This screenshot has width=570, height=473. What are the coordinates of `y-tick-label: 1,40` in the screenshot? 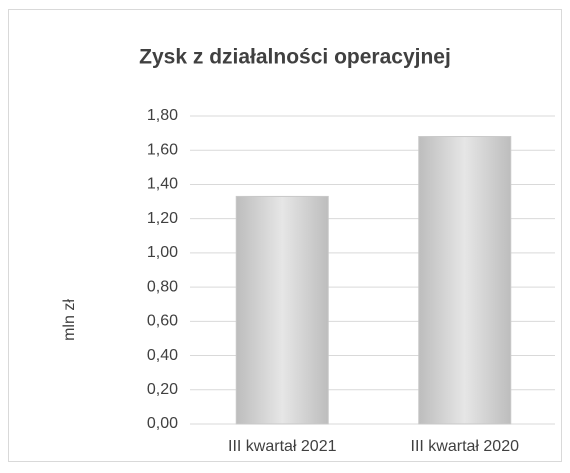 It's located at (162, 184).